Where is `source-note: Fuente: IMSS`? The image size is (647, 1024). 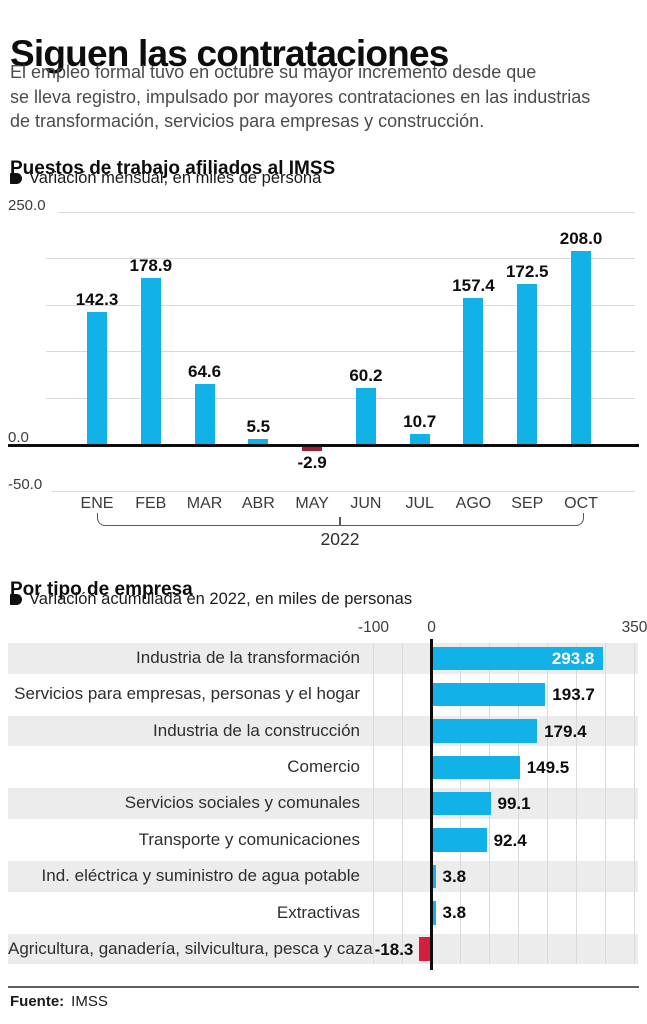 source-note: Fuente: IMSS is located at coordinates (59, 1001).